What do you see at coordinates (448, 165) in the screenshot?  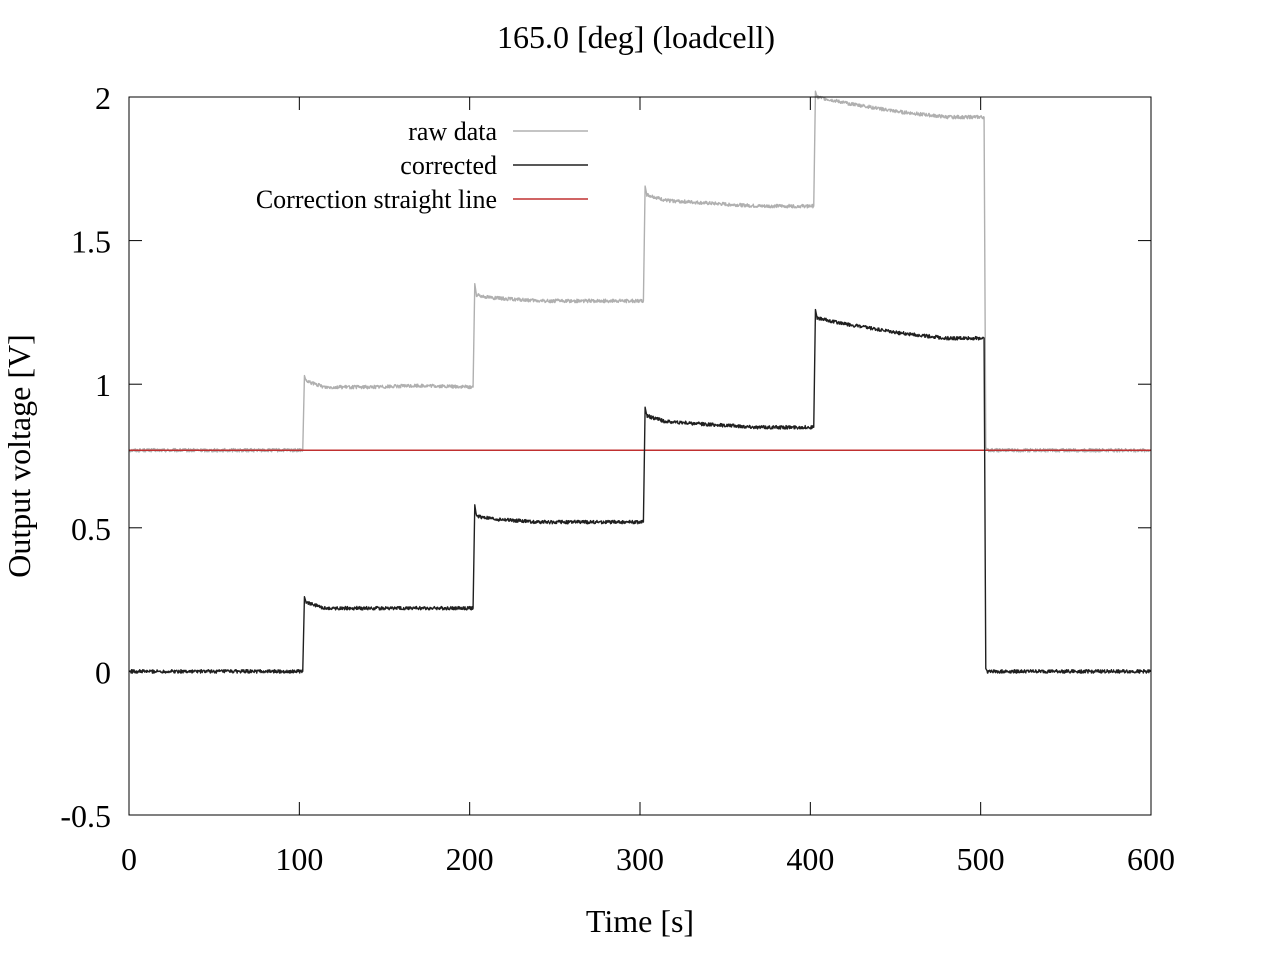 I see `legend-label-corrected: corrected` at bounding box center [448, 165].